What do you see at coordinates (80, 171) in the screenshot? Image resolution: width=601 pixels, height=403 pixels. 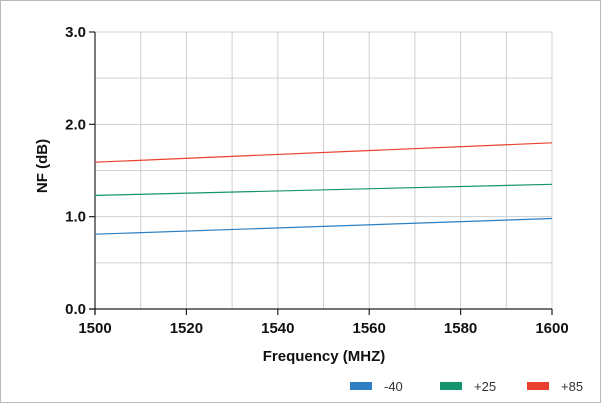 I see `y-tick-labels: 0.0 1.0 2.0 3.0` at bounding box center [80, 171].